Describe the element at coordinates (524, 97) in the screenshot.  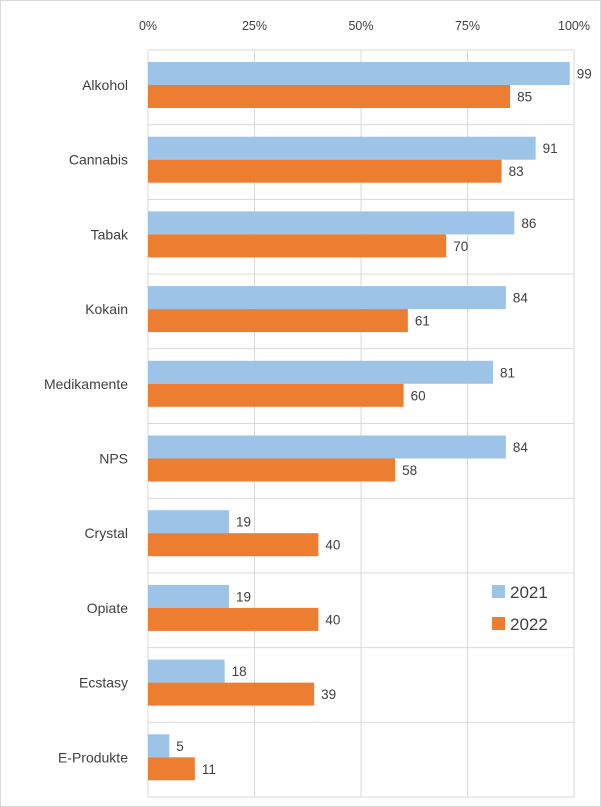
I see `data-label-2022: 85` at that location.